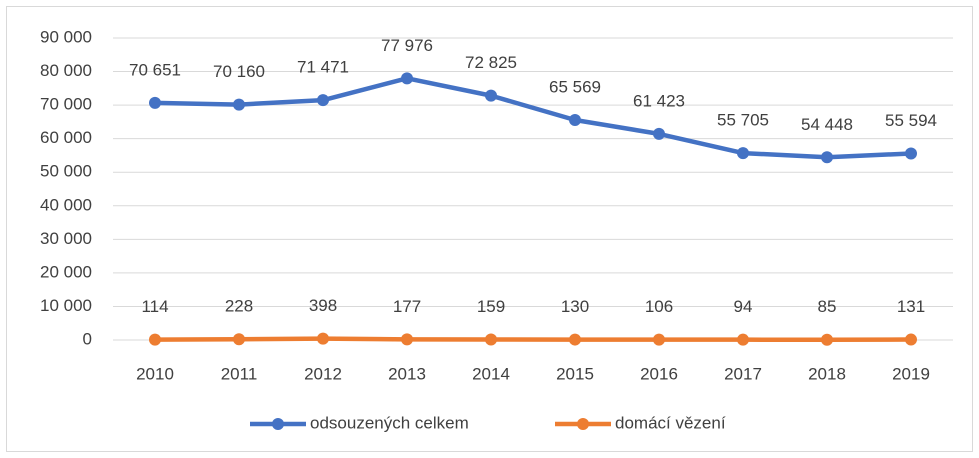 The height and width of the screenshot is (458, 979). What do you see at coordinates (155, 373) in the screenshot?
I see `x-tick-label: 2010` at bounding box center [155, 373].